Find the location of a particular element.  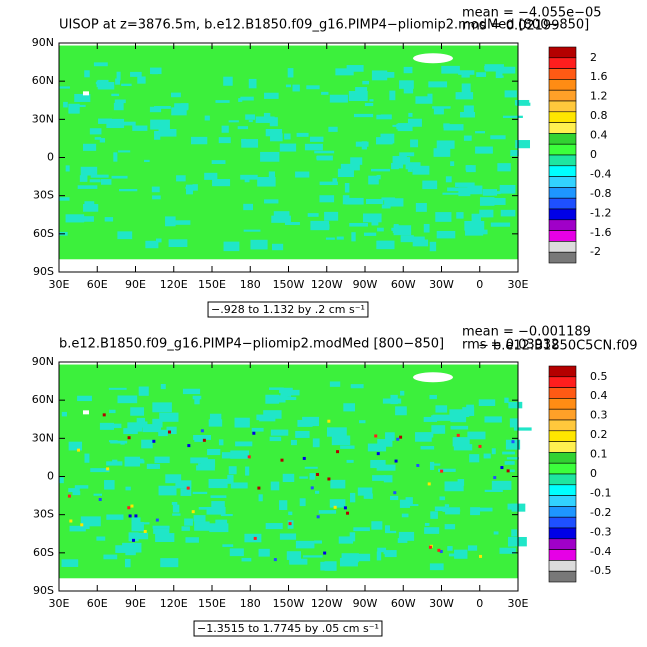

x-tick-label: 90E is located at coordinates (135, 603).